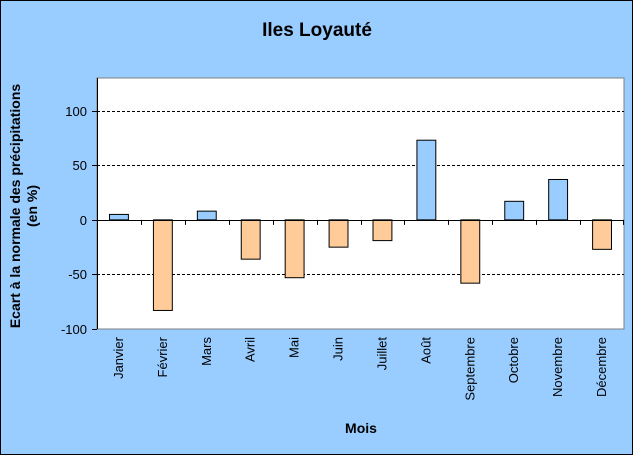  What do you see at coordinates (426, 180) in the screenshot?
I see `bar-août` at bounding box center [426, 180].